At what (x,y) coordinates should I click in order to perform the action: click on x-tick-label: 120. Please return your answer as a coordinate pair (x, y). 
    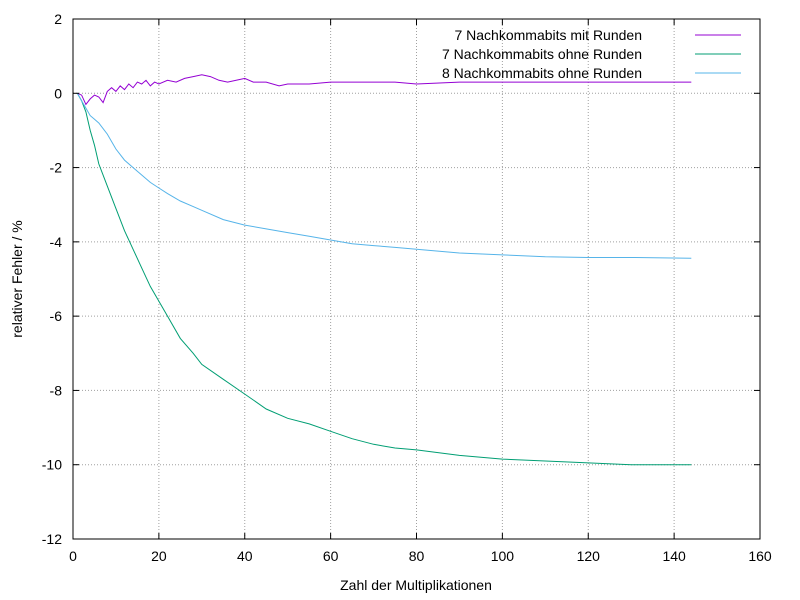
    Looking at the image, I should click on (589, 556).